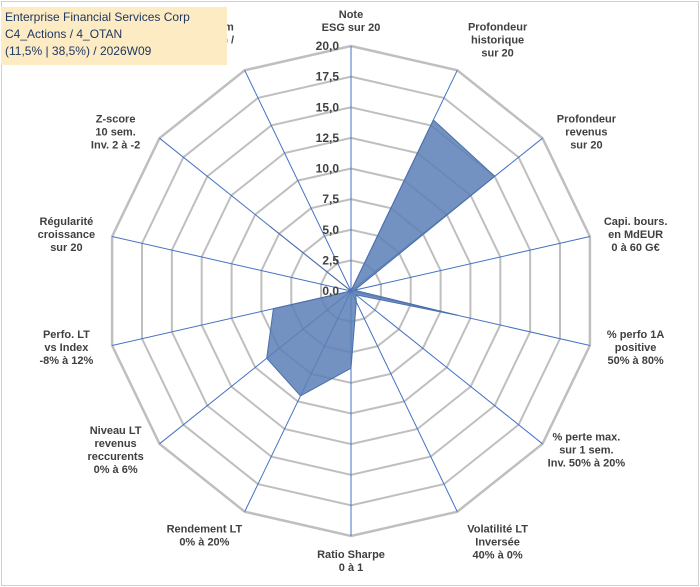 This screenshot has width=700, height=587. Describe the element at coordinates (97, 17) in the screenshot. I see `title-company: Enterprise Financial Services Corp` at that location.